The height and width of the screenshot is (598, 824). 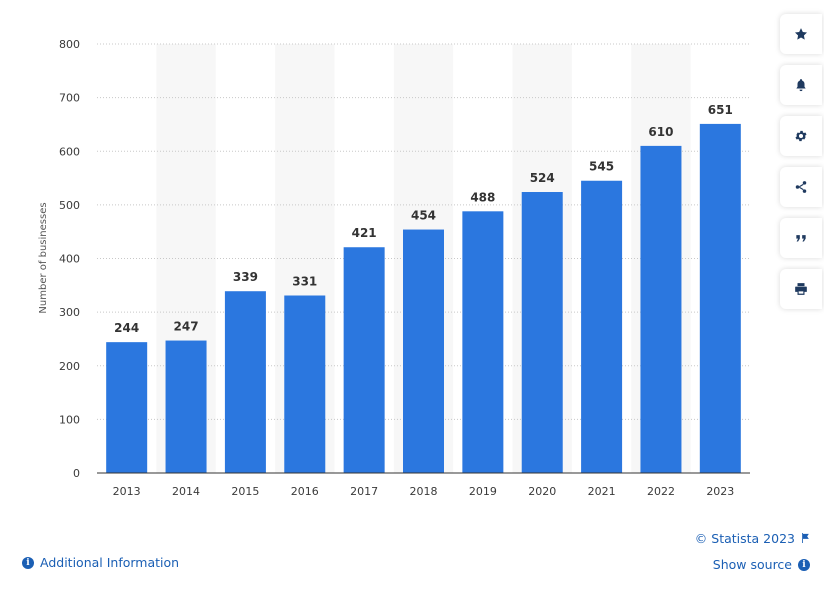 I want to click on x-tick-label: 2022, so click(x=661, y=491).